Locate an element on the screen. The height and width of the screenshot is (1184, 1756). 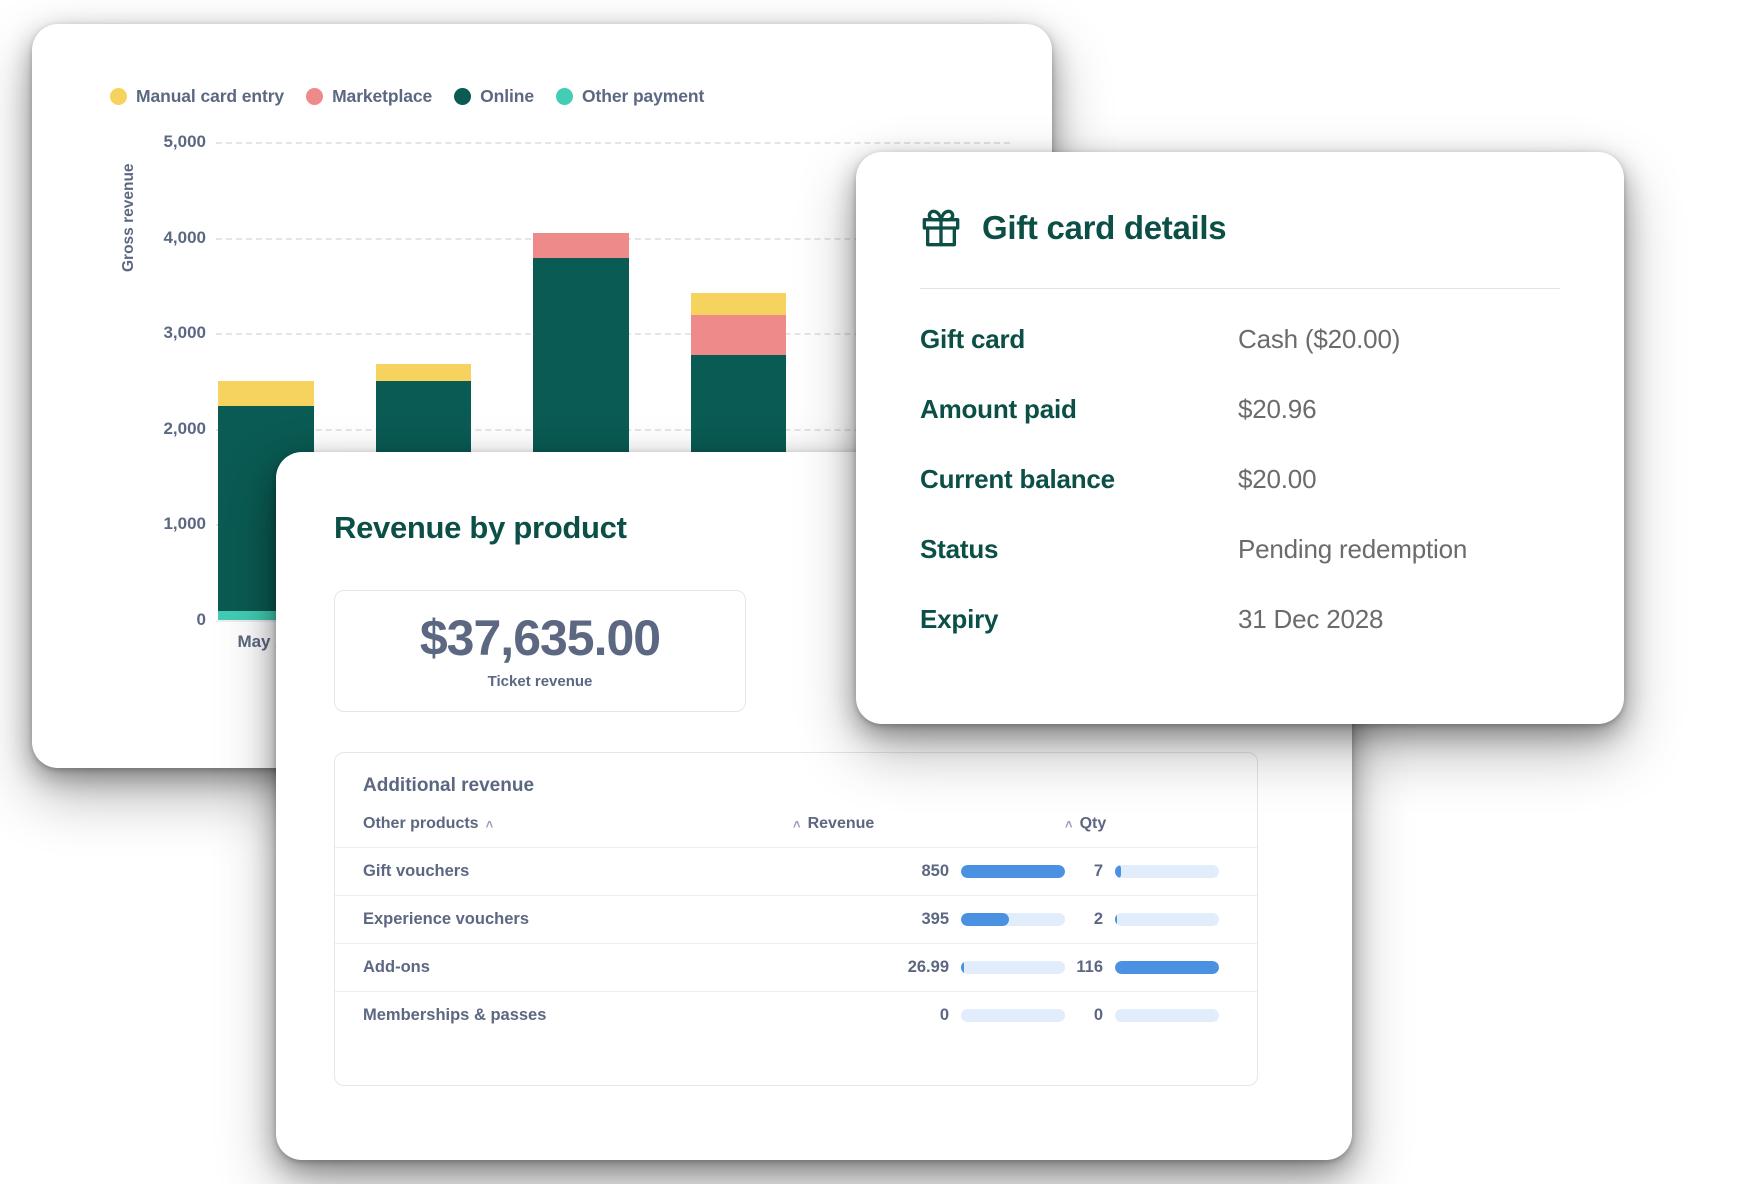
additional-revenue-title: Additional revenue is located at coordinates (449, 785).